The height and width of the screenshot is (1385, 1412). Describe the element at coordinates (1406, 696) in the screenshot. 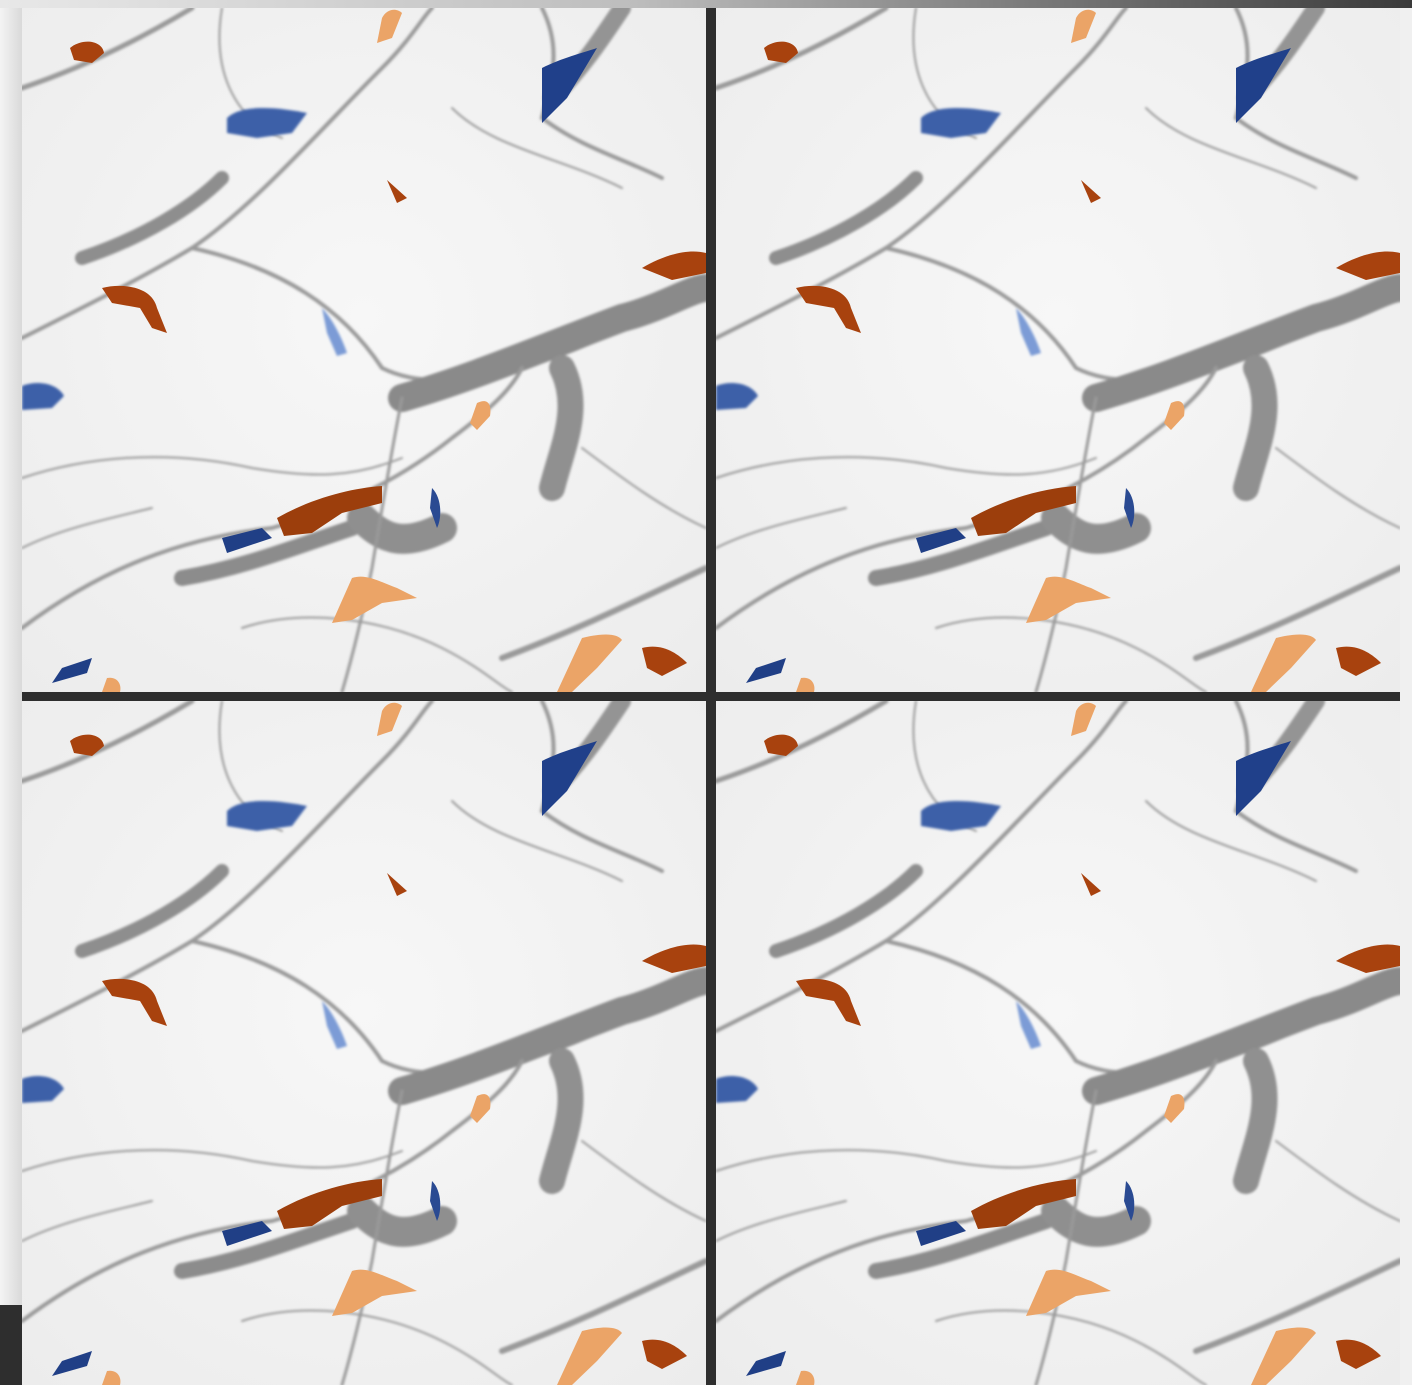

I see `right-edge` at that location.